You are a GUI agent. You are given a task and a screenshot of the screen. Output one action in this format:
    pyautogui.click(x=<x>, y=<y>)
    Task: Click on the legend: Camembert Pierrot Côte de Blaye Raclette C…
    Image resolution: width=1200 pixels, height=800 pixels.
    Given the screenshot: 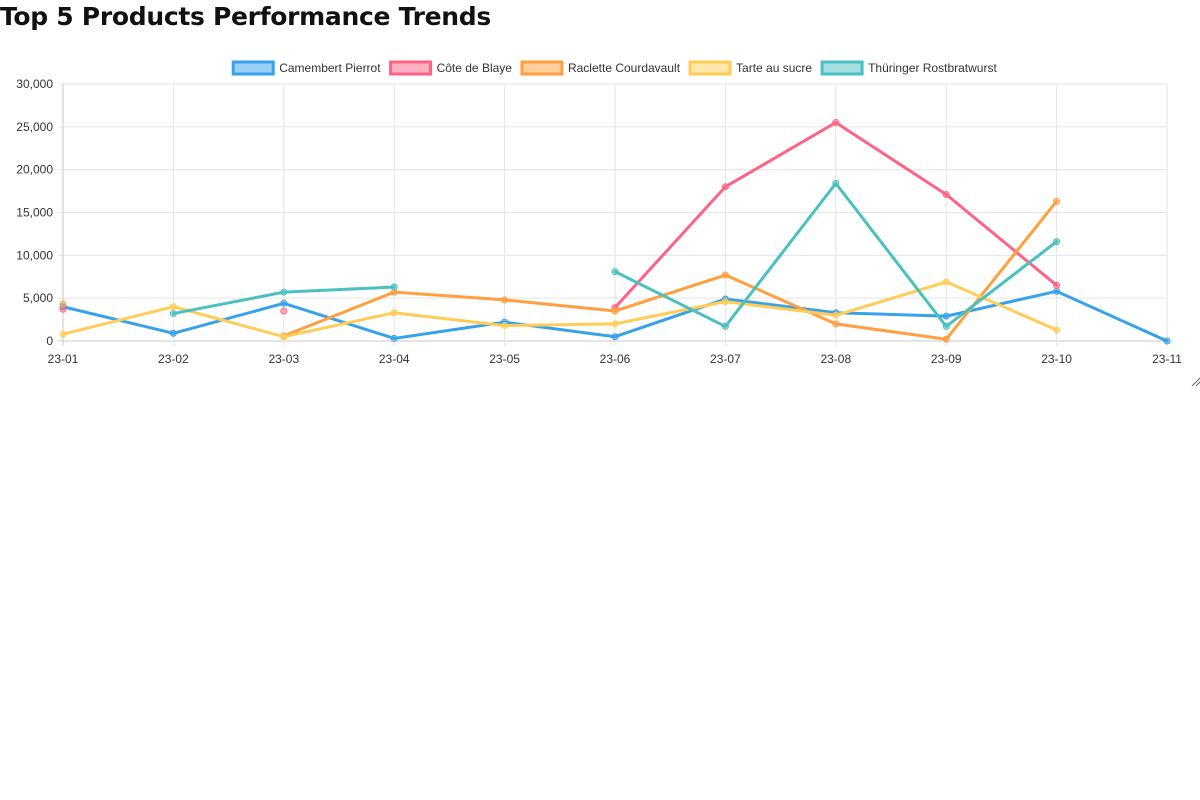 What is the action you would take?
    pyautogui.click(x=614, y=68)
    